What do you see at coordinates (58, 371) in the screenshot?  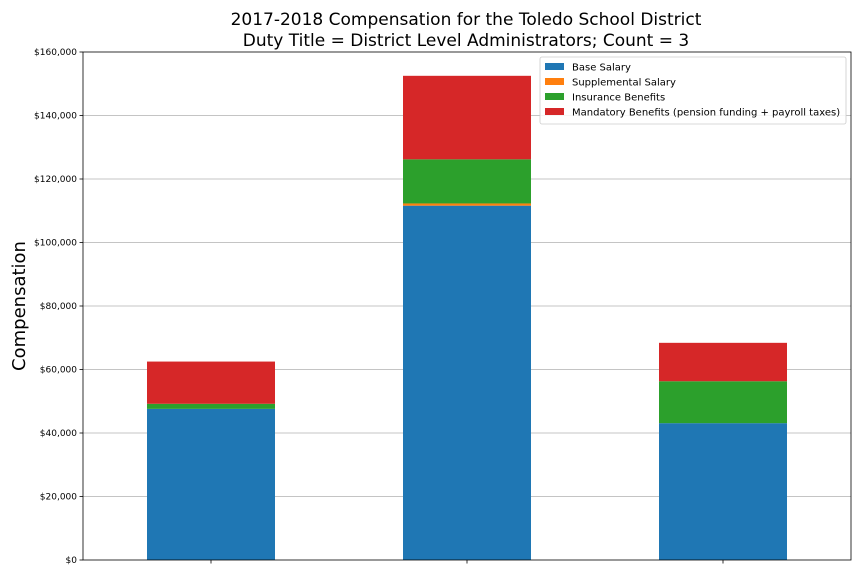 I see `y-tick-label: $60,000` at bounding box center [58, 371].